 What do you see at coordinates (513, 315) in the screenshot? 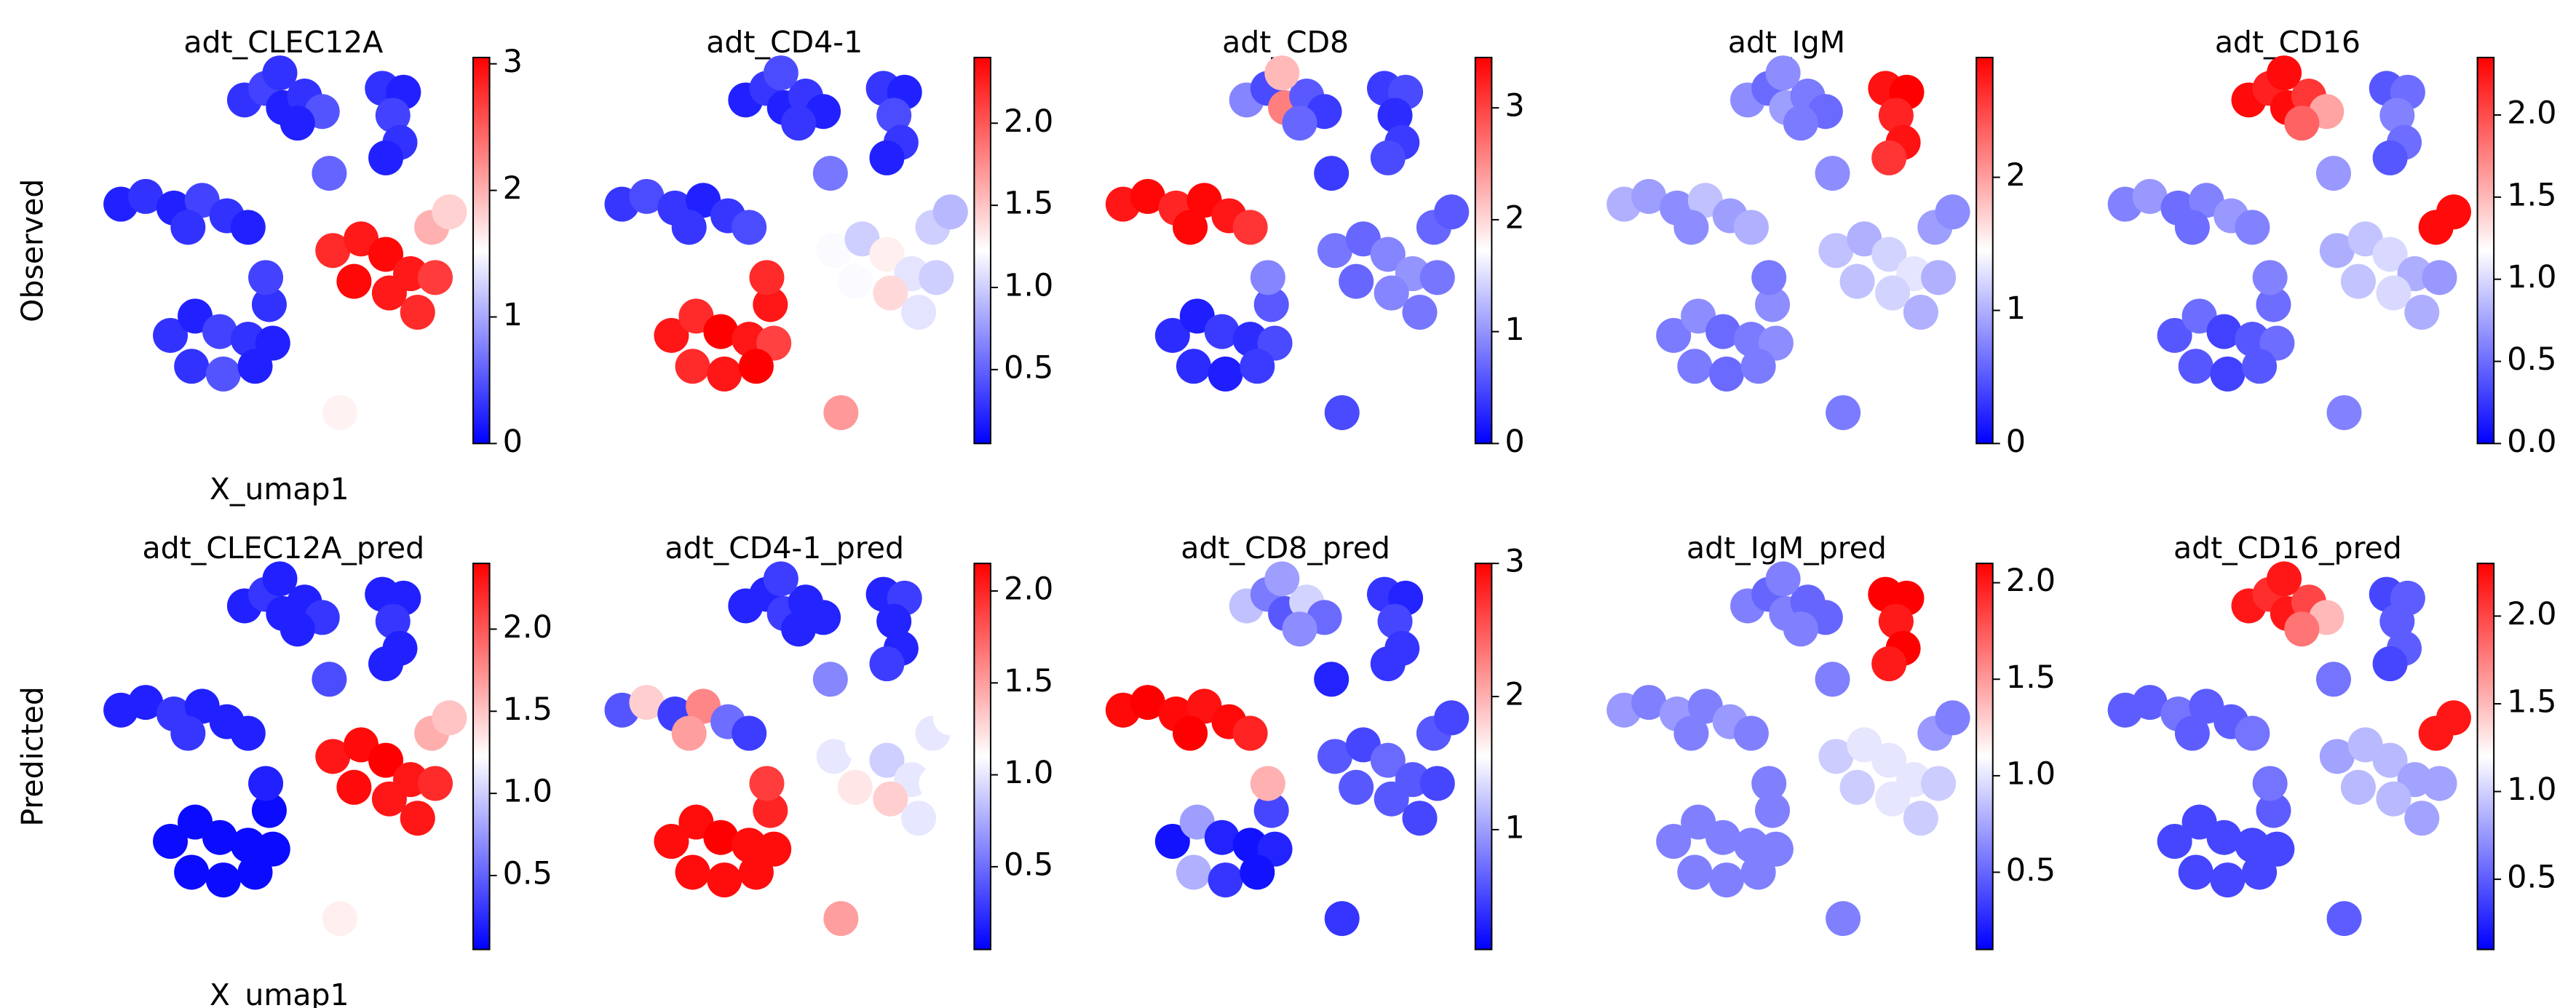
I see `colorbar-tick-label: 1` at bounding box center [513, 315].